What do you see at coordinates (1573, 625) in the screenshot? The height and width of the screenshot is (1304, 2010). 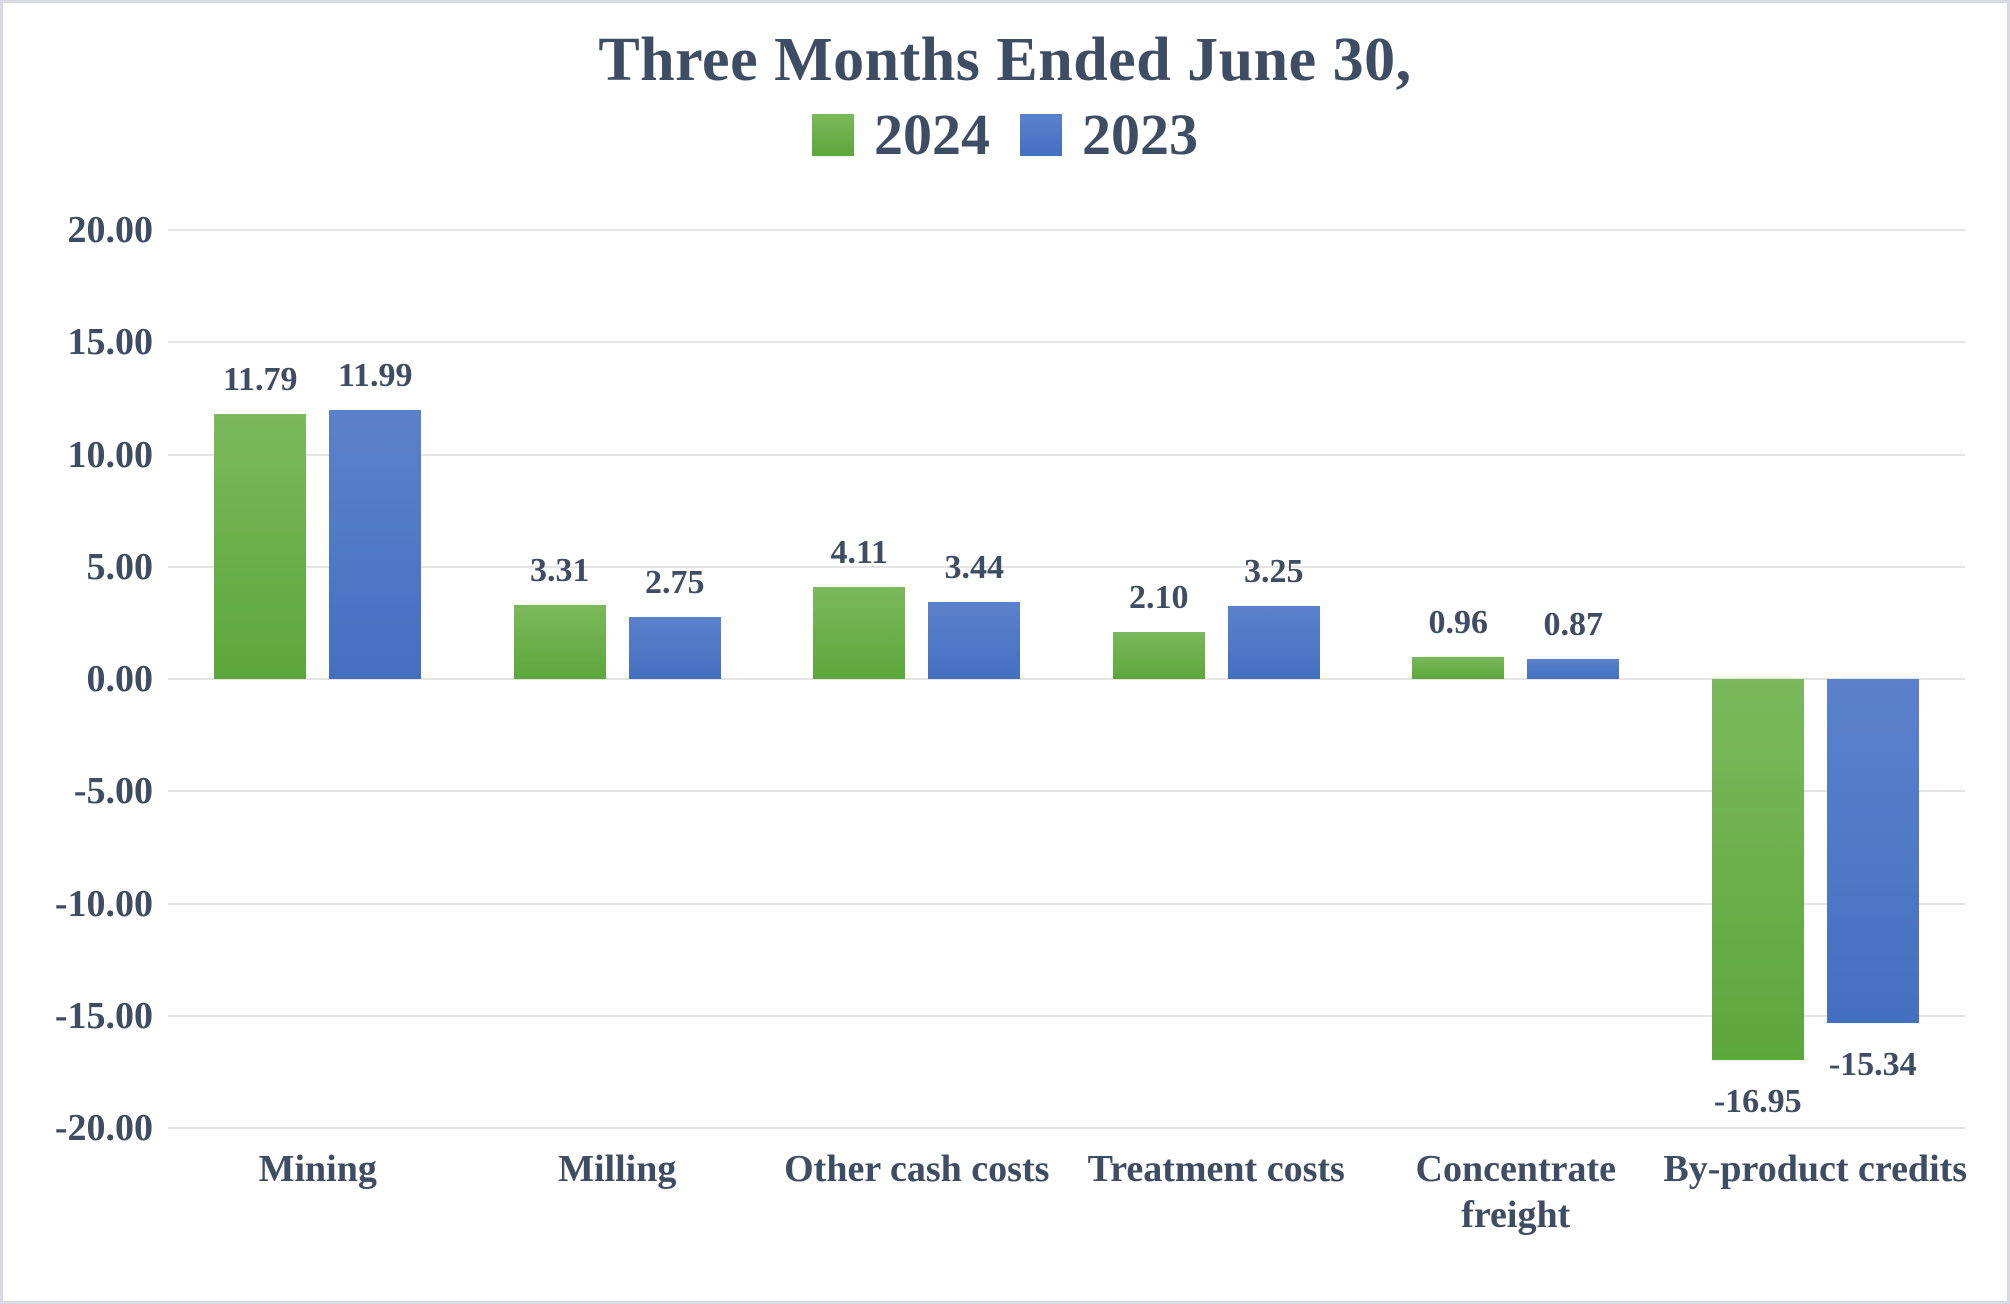 I see `data-label-2023-4: 0.87` at bounding box center [1573, 625].